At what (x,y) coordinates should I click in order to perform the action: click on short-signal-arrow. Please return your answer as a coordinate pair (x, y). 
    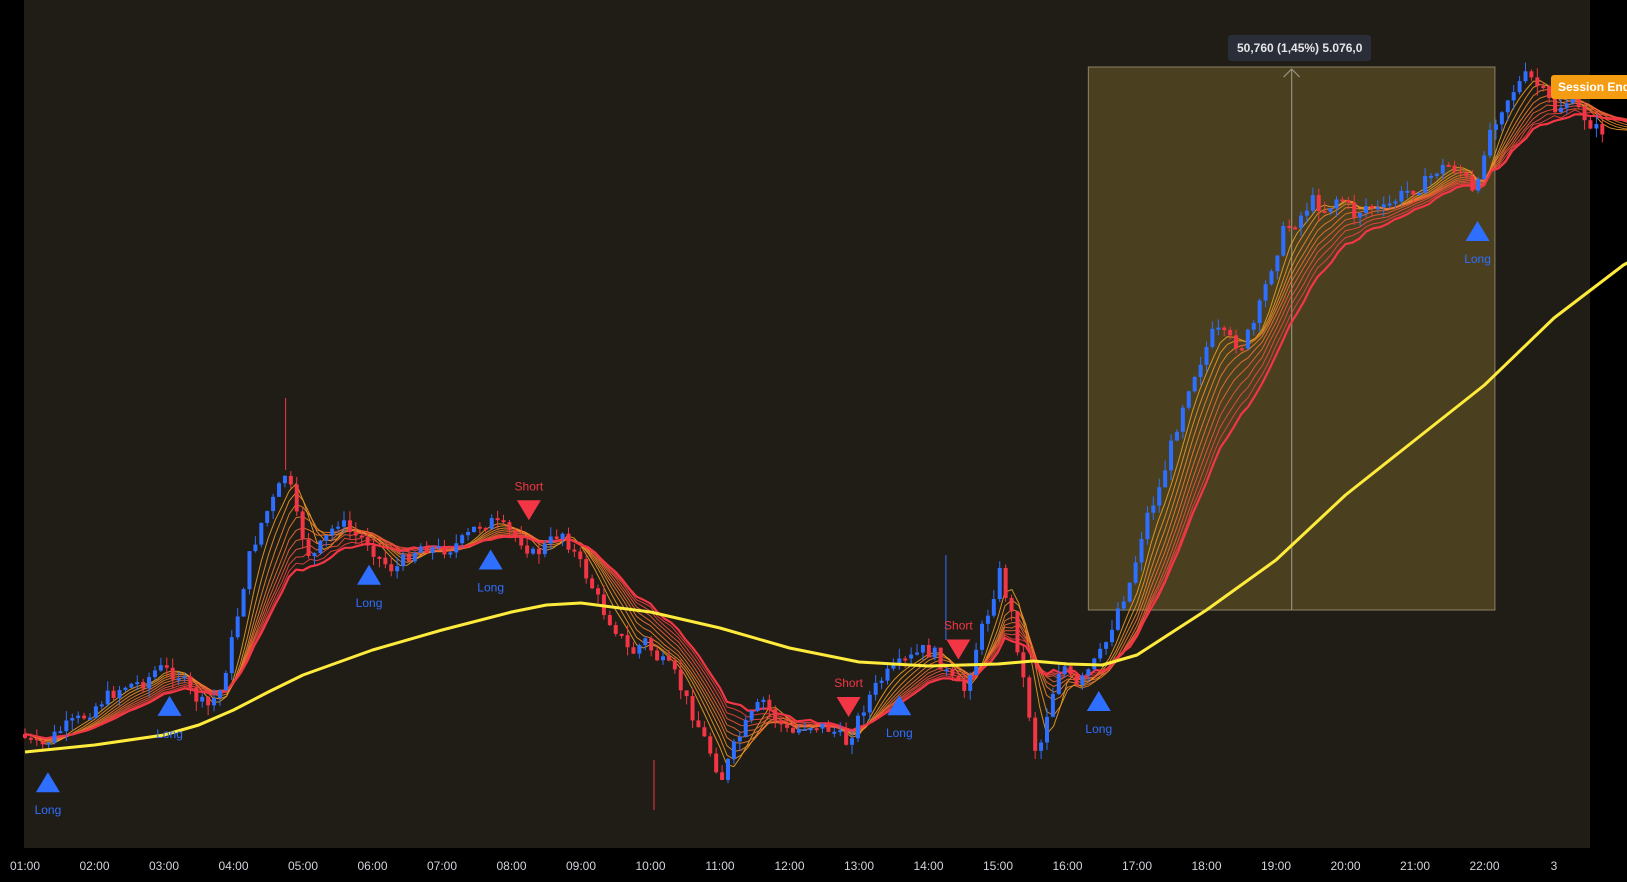
    Looking at the image, I should click on (958, 649).